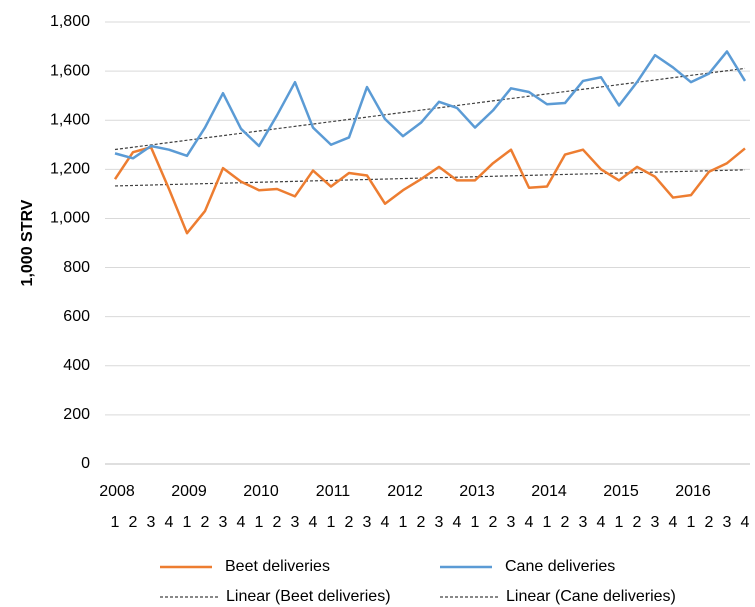 This screenshot has height=607, width=755. Describe the element at coordinates (76, 414) in the screenshot. I see `y-tick-label: 200` at that location.